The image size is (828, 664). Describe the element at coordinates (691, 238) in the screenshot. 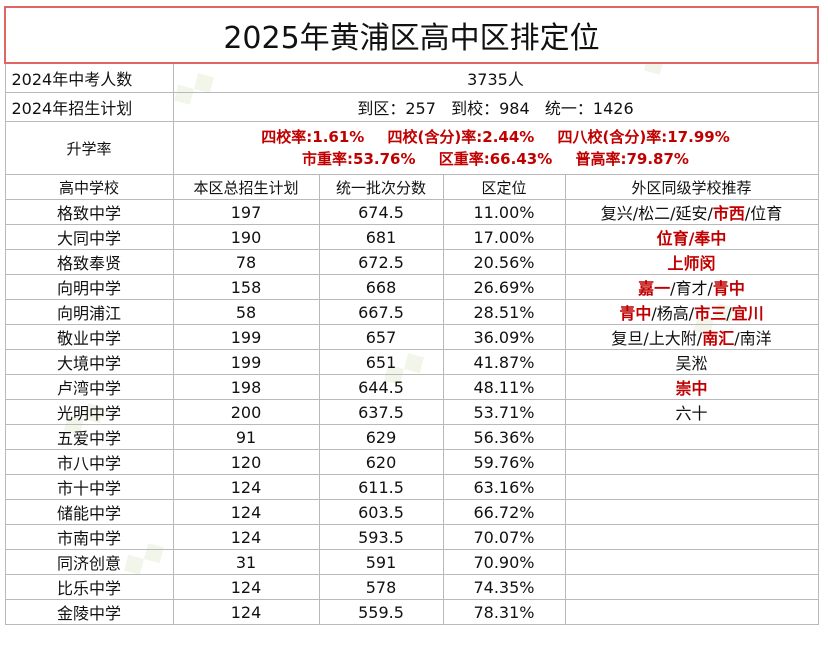

I see `recommend-segment: 位育/奉中` at that location.